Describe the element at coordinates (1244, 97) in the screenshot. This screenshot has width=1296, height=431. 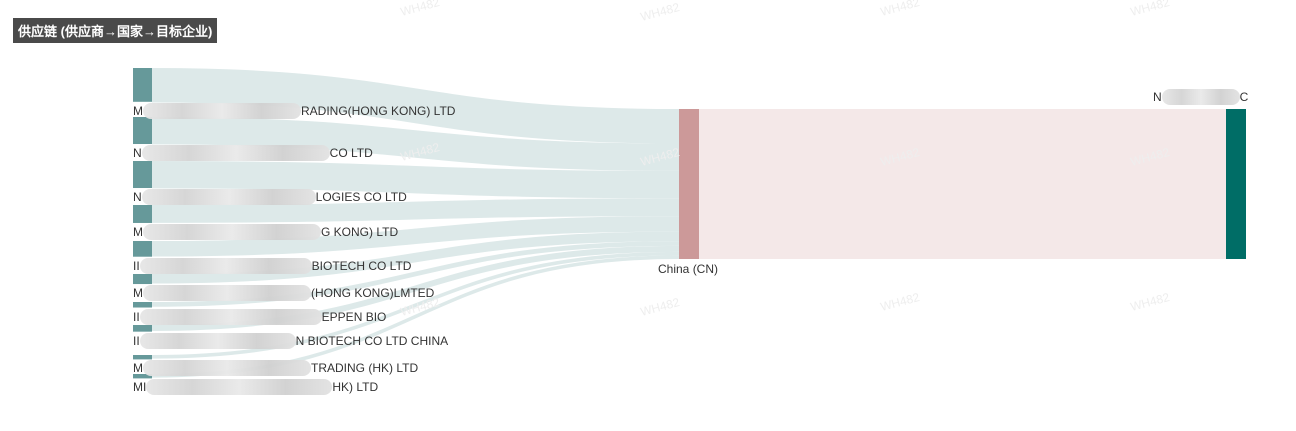
I see `target-label-suffix: C` at that location.